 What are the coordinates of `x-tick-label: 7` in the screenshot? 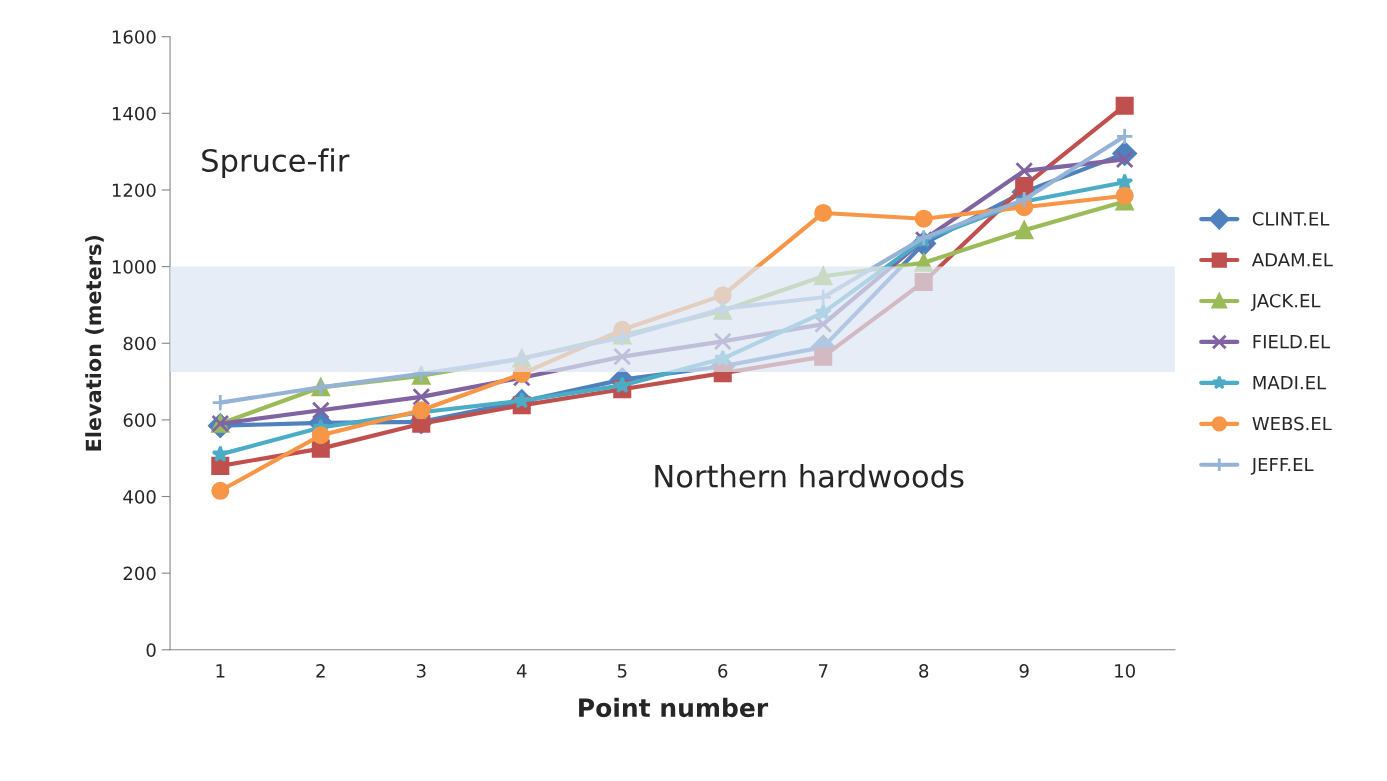 It's located at (823, 671).